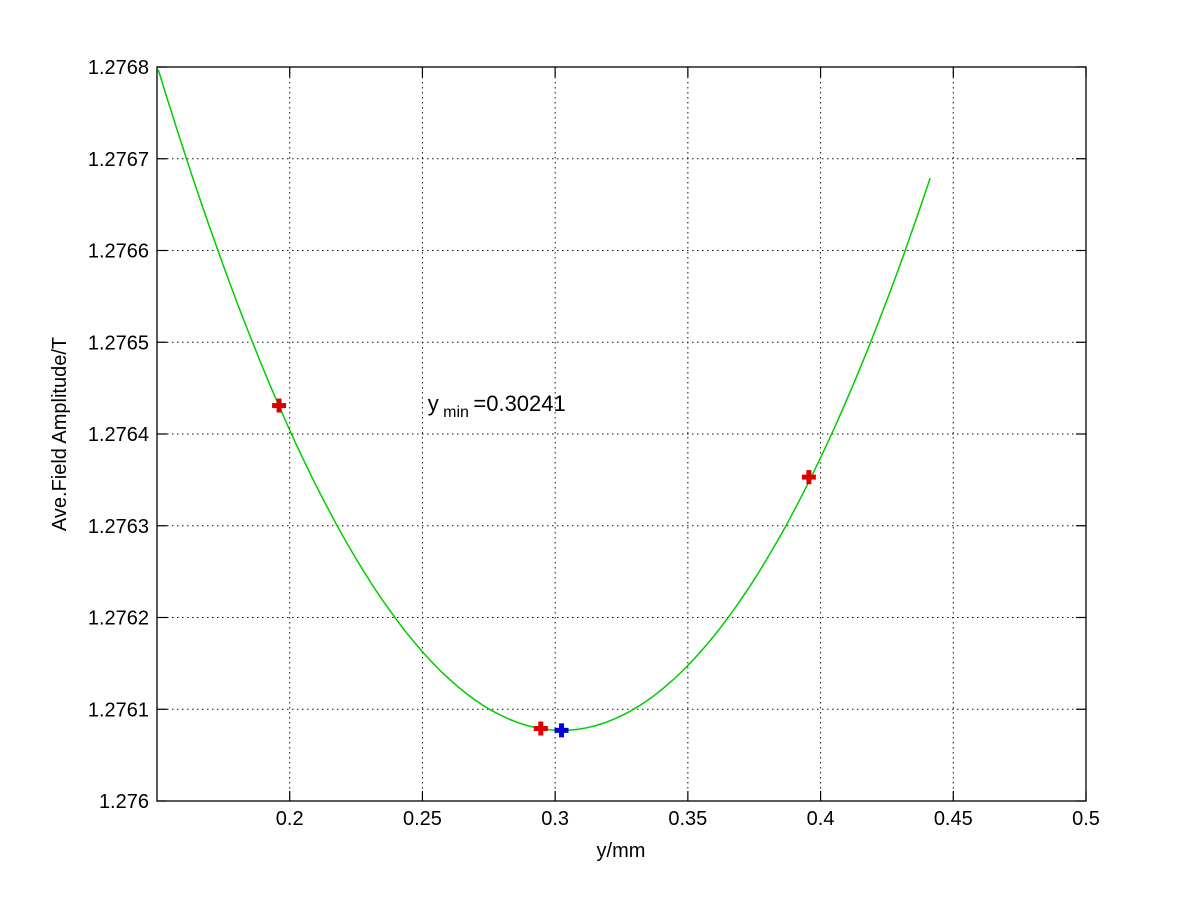 The width and height of the screenshot is (1200, 905). I want to click on x-tick-label: 0.4, so click(821, 819).